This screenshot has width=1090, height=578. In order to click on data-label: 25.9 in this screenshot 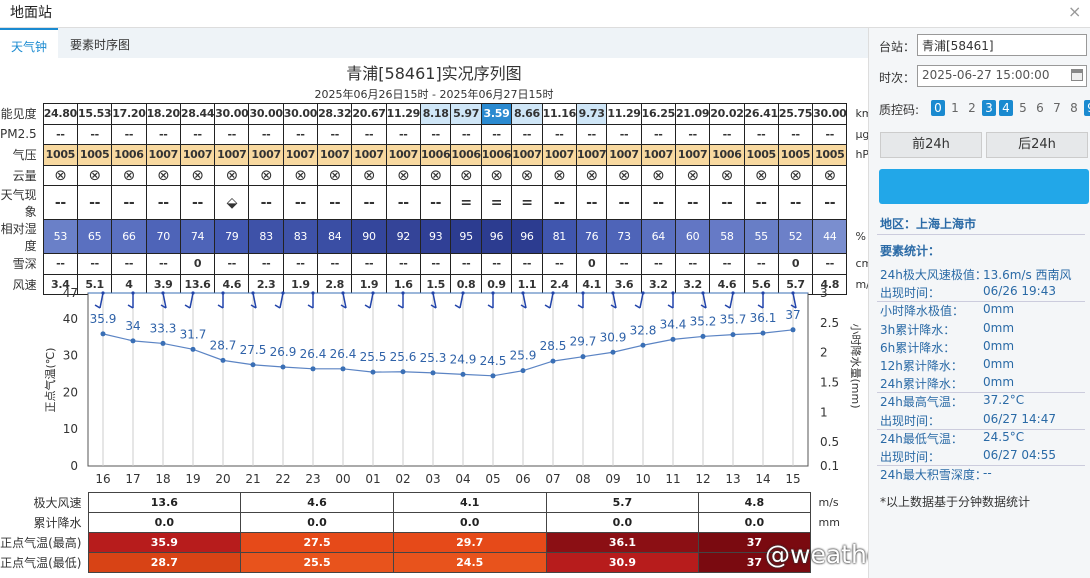, I will do `click(523, 356)`.